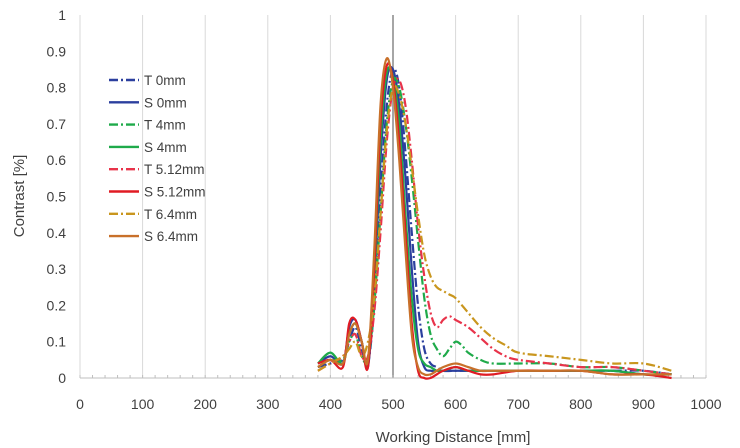 The image size is (740, 448). I want to click on y-tick-label: 0.3, so click(57, 269).